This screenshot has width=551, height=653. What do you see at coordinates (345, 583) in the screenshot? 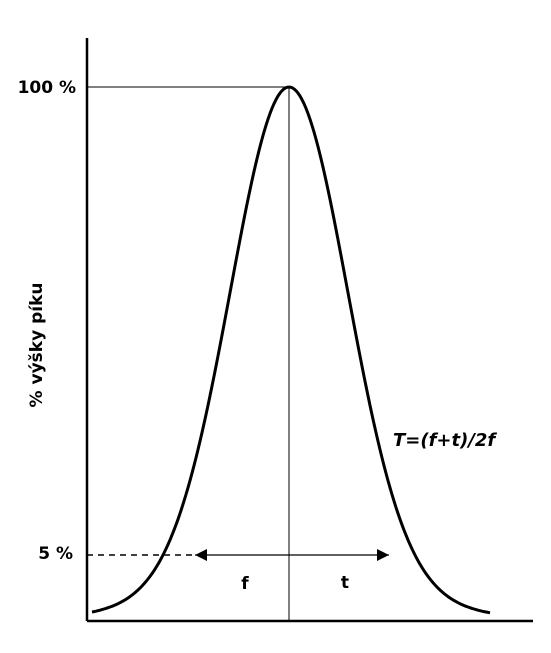
I see `tail-half-label: t` at bounding box center [345, 583].